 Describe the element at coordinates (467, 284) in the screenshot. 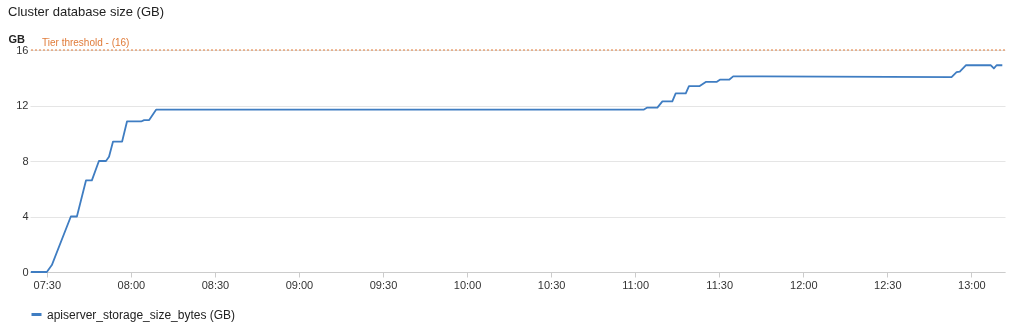

I see `x-tick-label: 10:00` at that location.